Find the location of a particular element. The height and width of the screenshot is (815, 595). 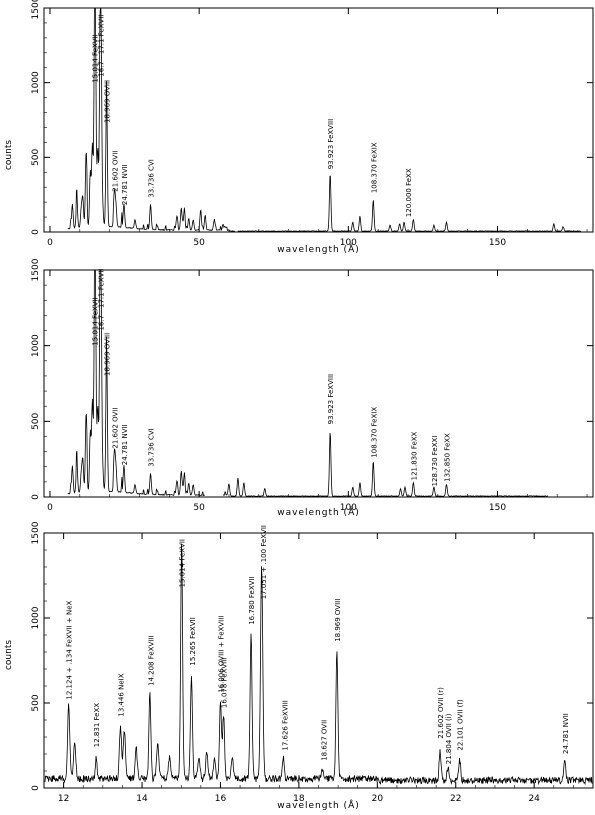

x-tick-label: 24 is located at coordinates (534, 799).